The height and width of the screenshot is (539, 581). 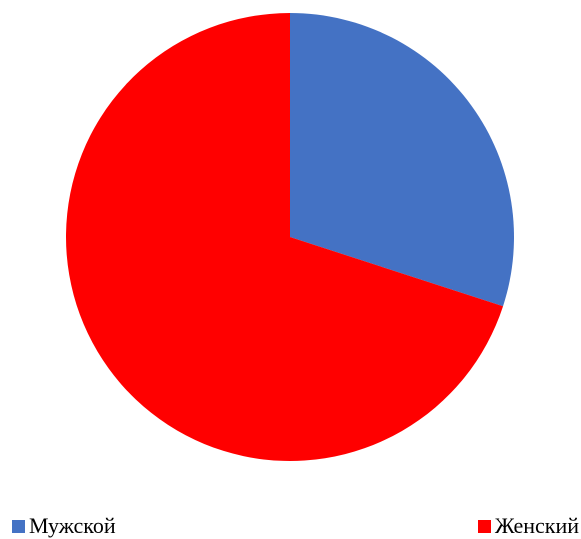 I want to click on legend-label-female: Женский, so click(x=536, y=525).